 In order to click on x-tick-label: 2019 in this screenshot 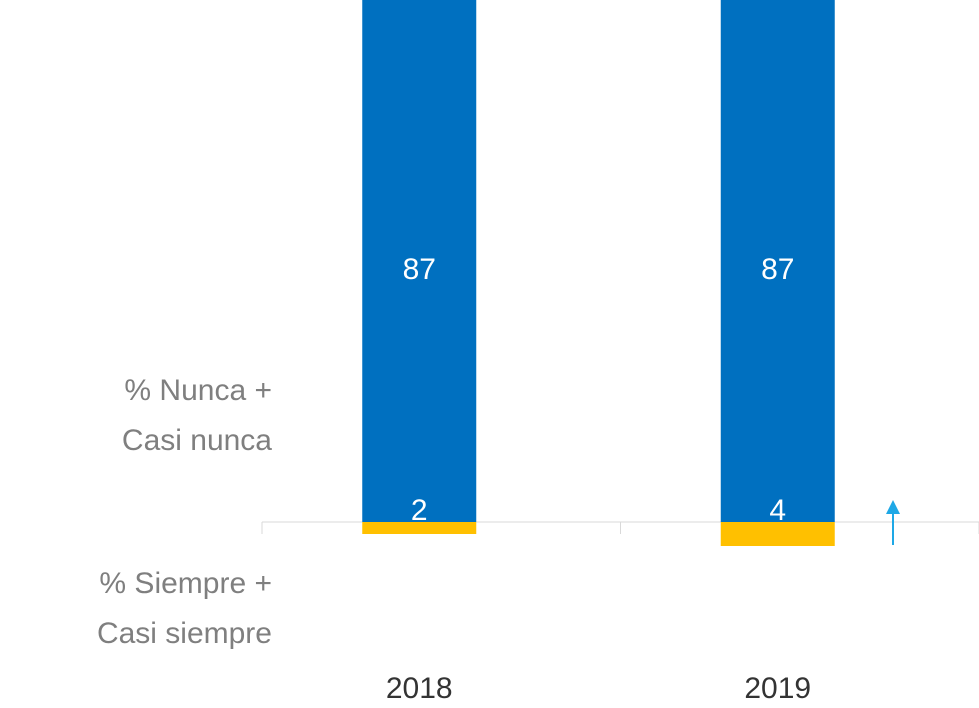, I will do `click(777, 688)`.